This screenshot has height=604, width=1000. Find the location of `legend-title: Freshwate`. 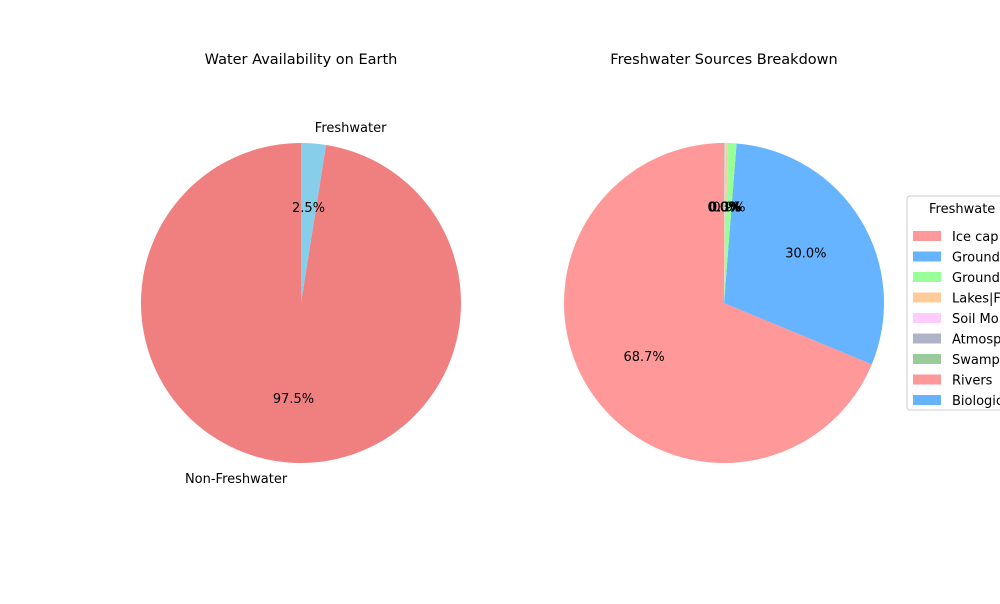

legend-title: Freshwate is located at coordinates (962, 209).